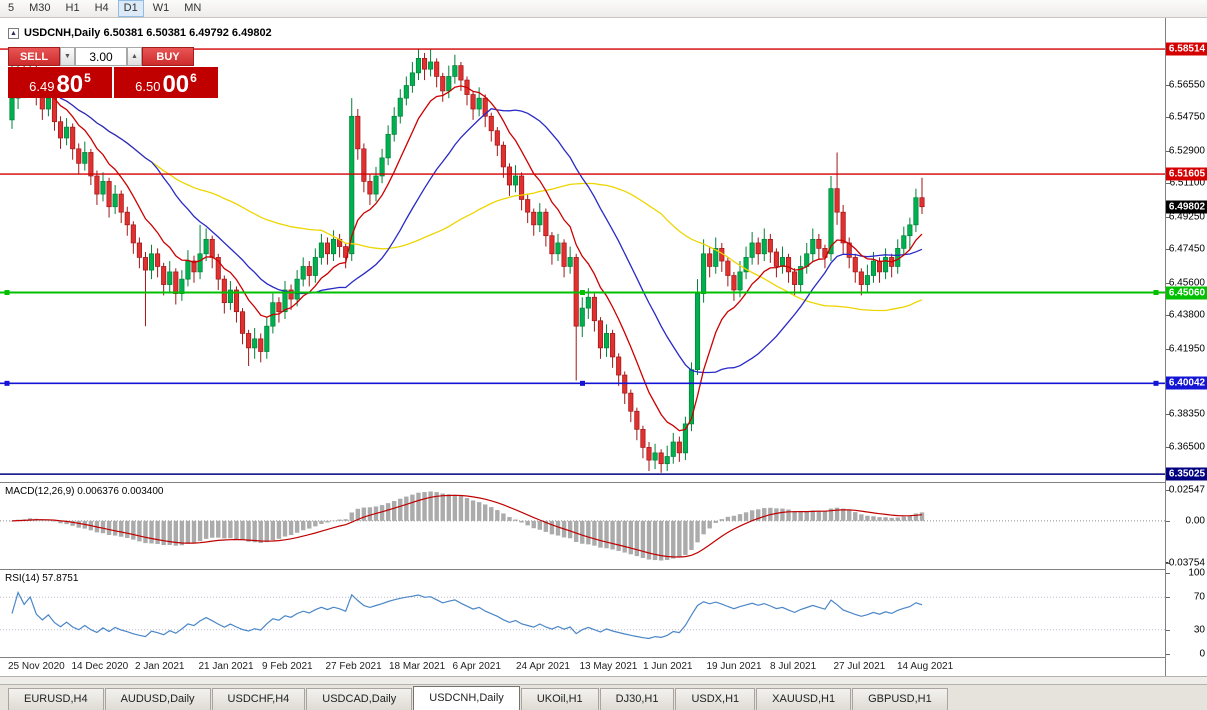 The height and width of the screenshot is (710, 1207). What do you see at coordinates (161, 8) in the screenshot?
I see `timeframe-button-w1: W1` at bounding box center [161, 8].